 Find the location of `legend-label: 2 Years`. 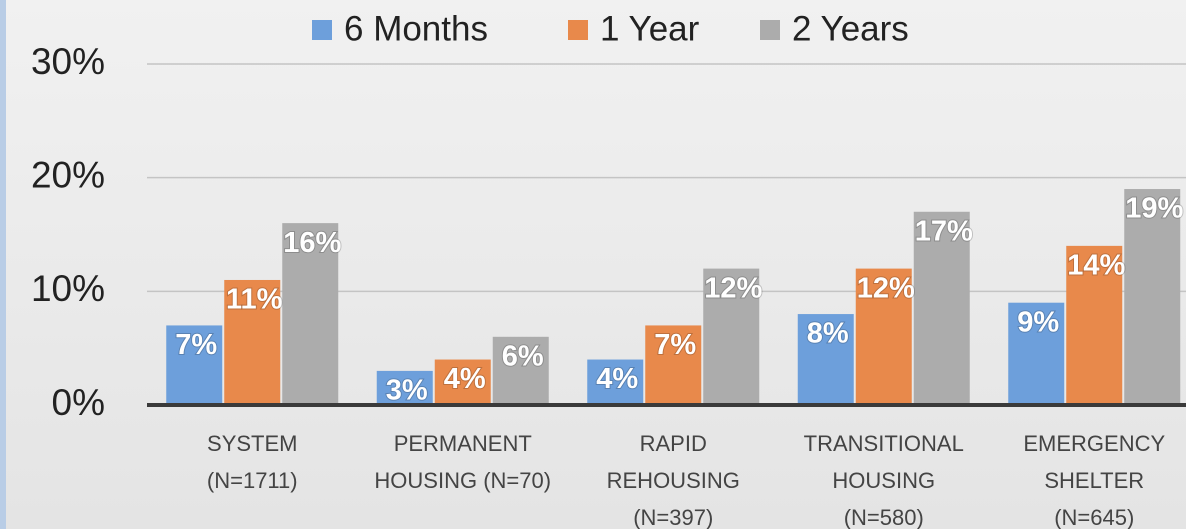

legend-label: 2 Years is located at coordinates (850, 28).